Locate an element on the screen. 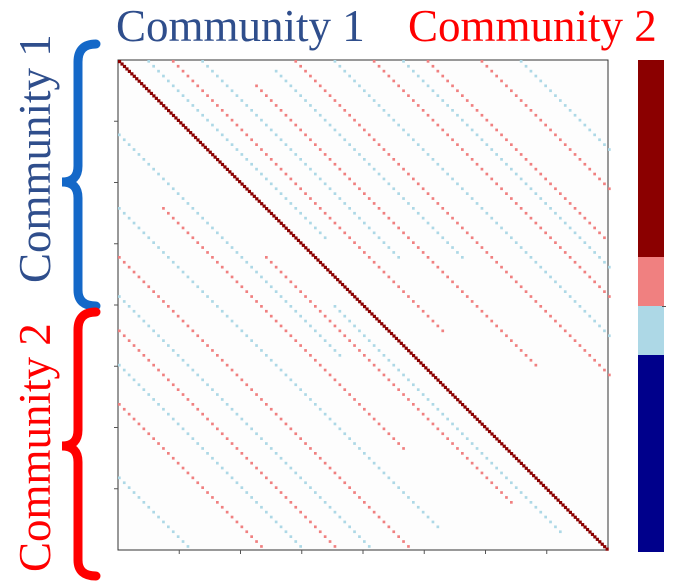 The height and width of the screenshot is (581, 680). community-brackets is located at coordinates (81, 310).